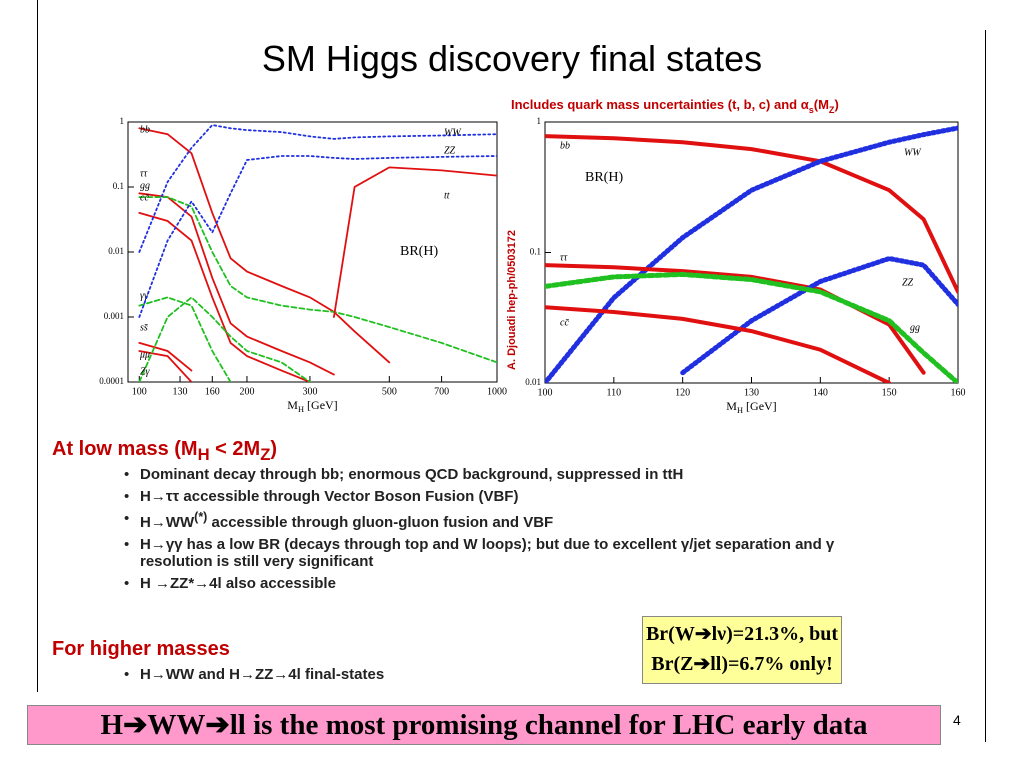 This screenshot has height=768, width=1024. Describe the element at coordinates (492, 583) in the screenshot. I see `bullet: H →ZZ*→4l also accessible` at that location.